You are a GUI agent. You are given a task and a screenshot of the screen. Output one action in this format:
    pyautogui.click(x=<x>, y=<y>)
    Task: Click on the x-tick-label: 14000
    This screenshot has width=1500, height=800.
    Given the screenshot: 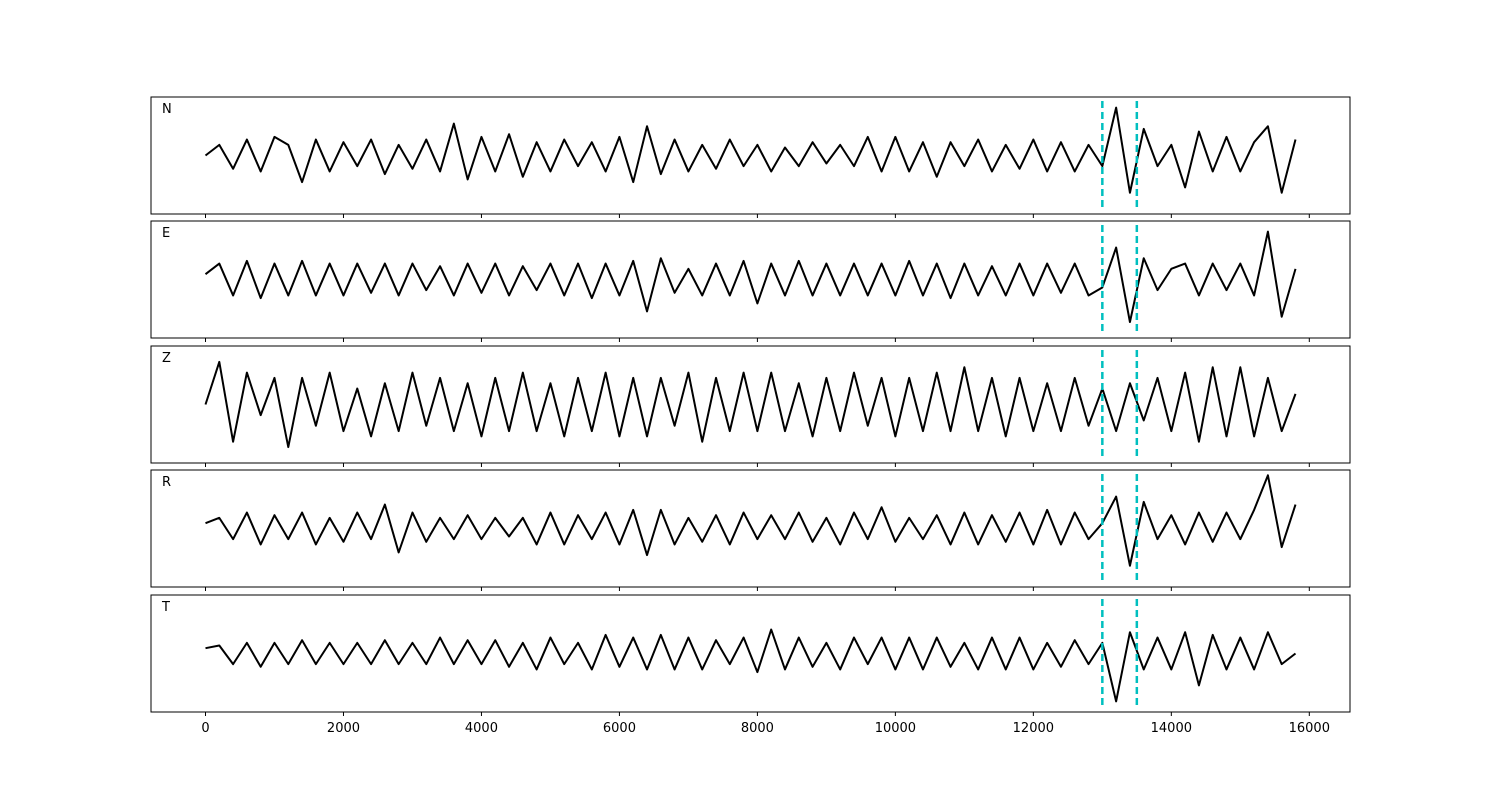 What is the action you would take?
    pyautogui.click(x=1171, y=728)
    